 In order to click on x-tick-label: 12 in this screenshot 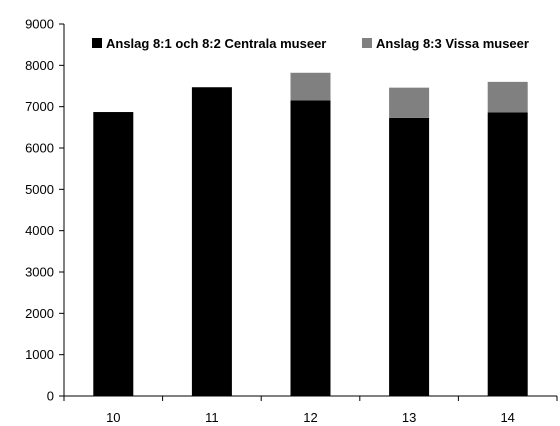, I will do `click(310, 417)`.